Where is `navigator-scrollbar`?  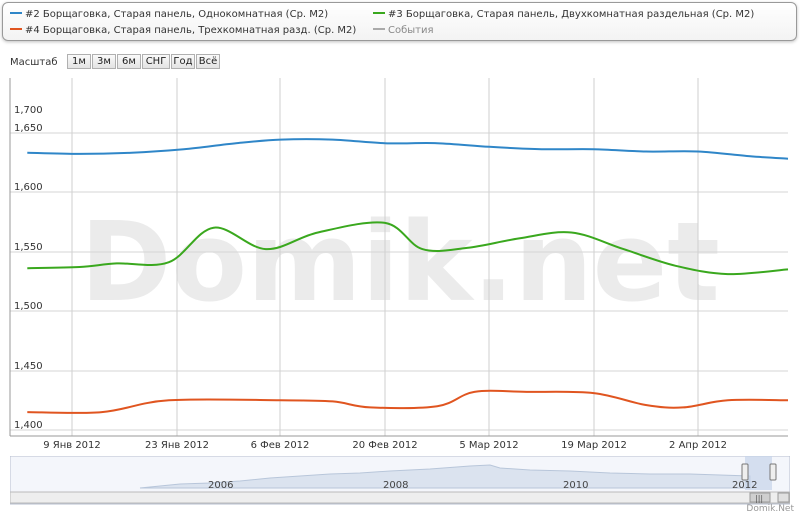
navigator-scrollbar is located at coordinates (400, 497).